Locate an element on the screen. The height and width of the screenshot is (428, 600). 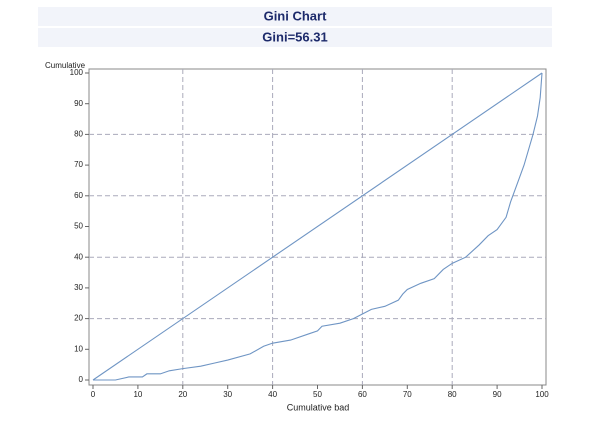
x-axis-label: Cumulative bad is located at coordinates (318, 407).